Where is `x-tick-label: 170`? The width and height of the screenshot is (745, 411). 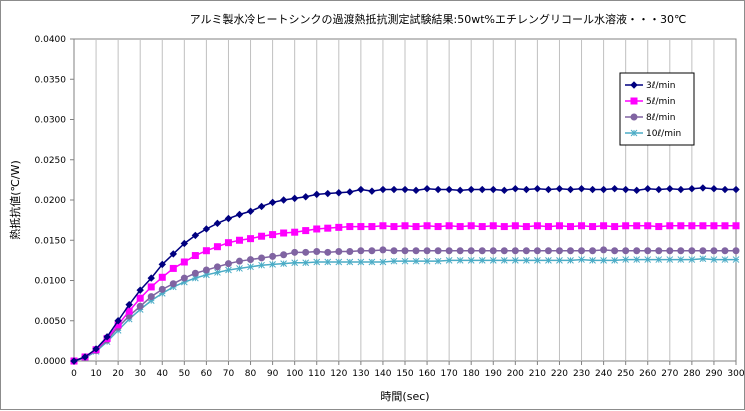 x-tick-label: 170 is located at coordinates (449, 374).